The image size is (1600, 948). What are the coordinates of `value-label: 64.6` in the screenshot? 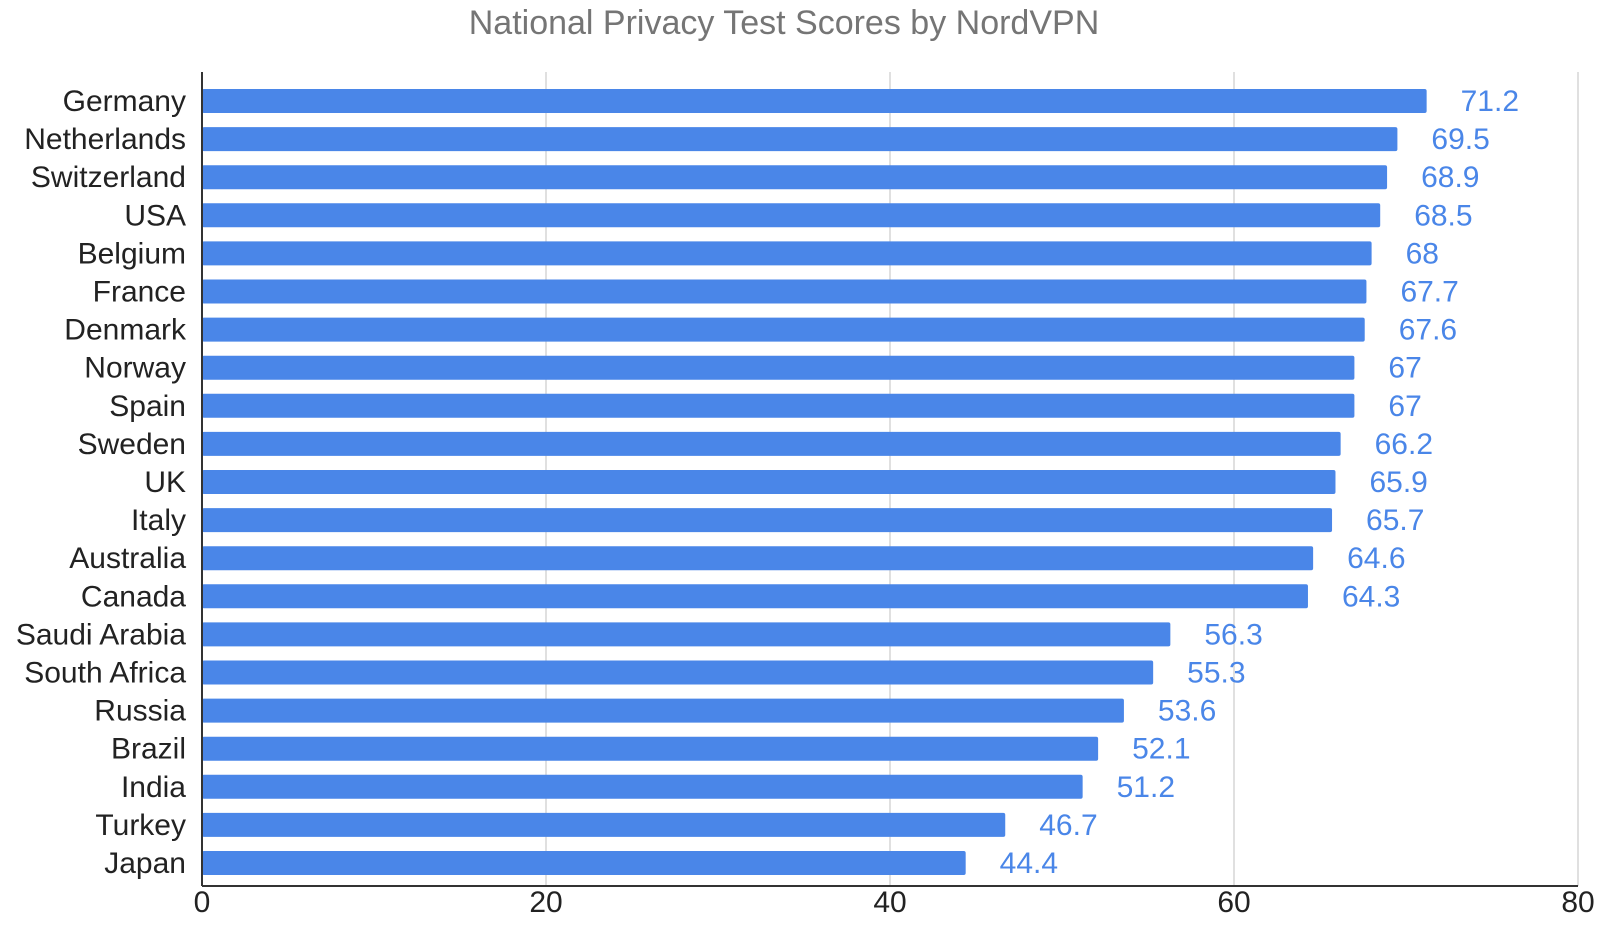 It's located at (1376, 558).